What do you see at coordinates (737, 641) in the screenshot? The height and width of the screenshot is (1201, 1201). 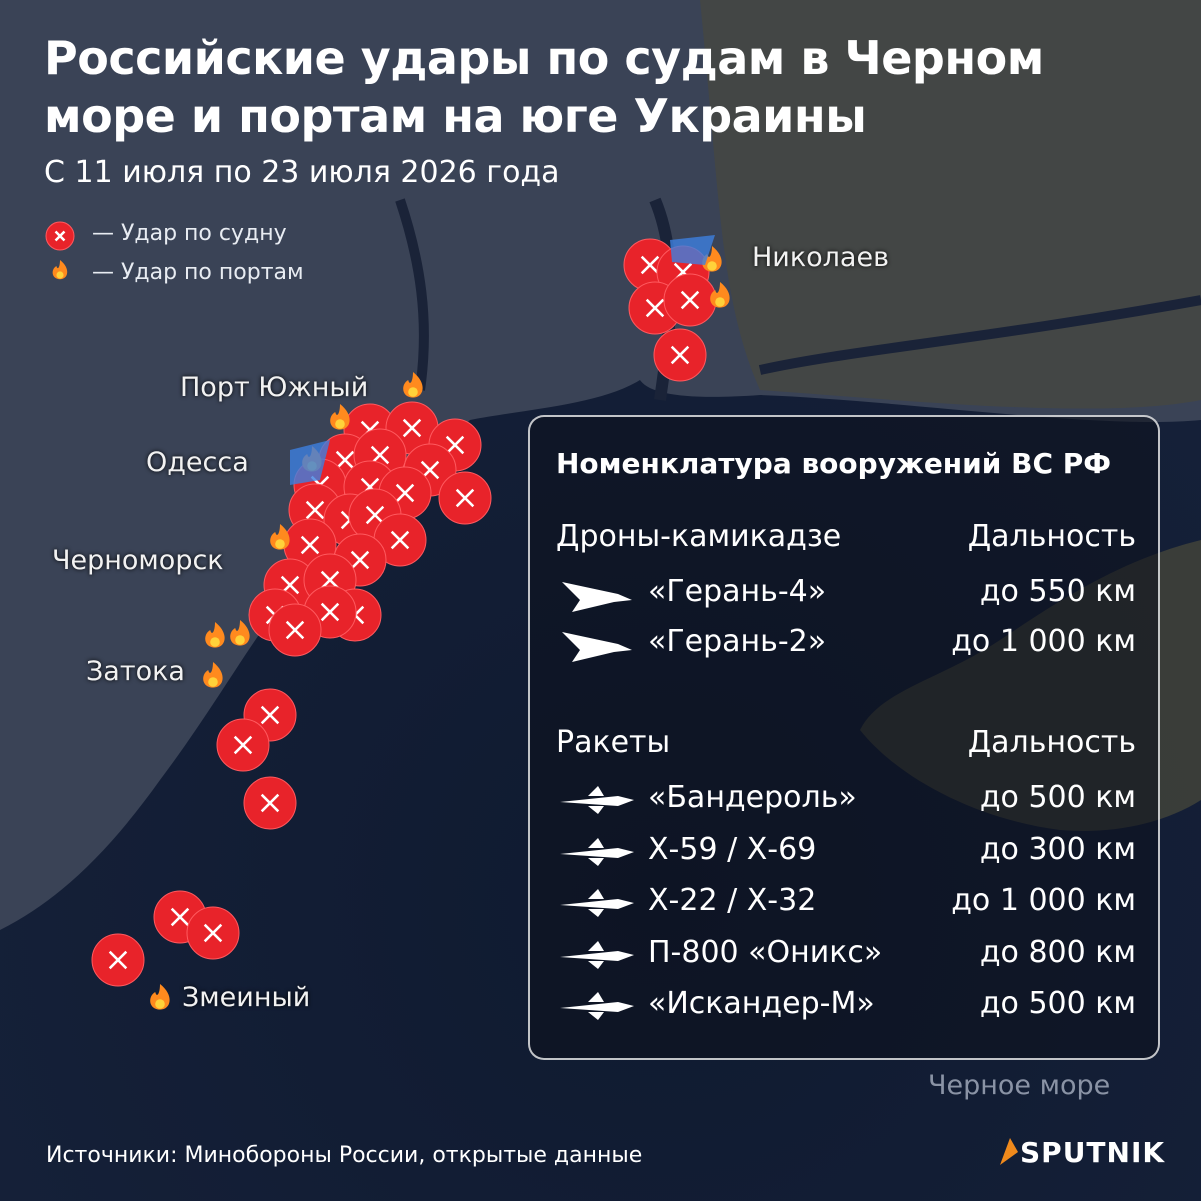 I see `weapon-name: «Герань-2»` at bounding box center [737, 641].